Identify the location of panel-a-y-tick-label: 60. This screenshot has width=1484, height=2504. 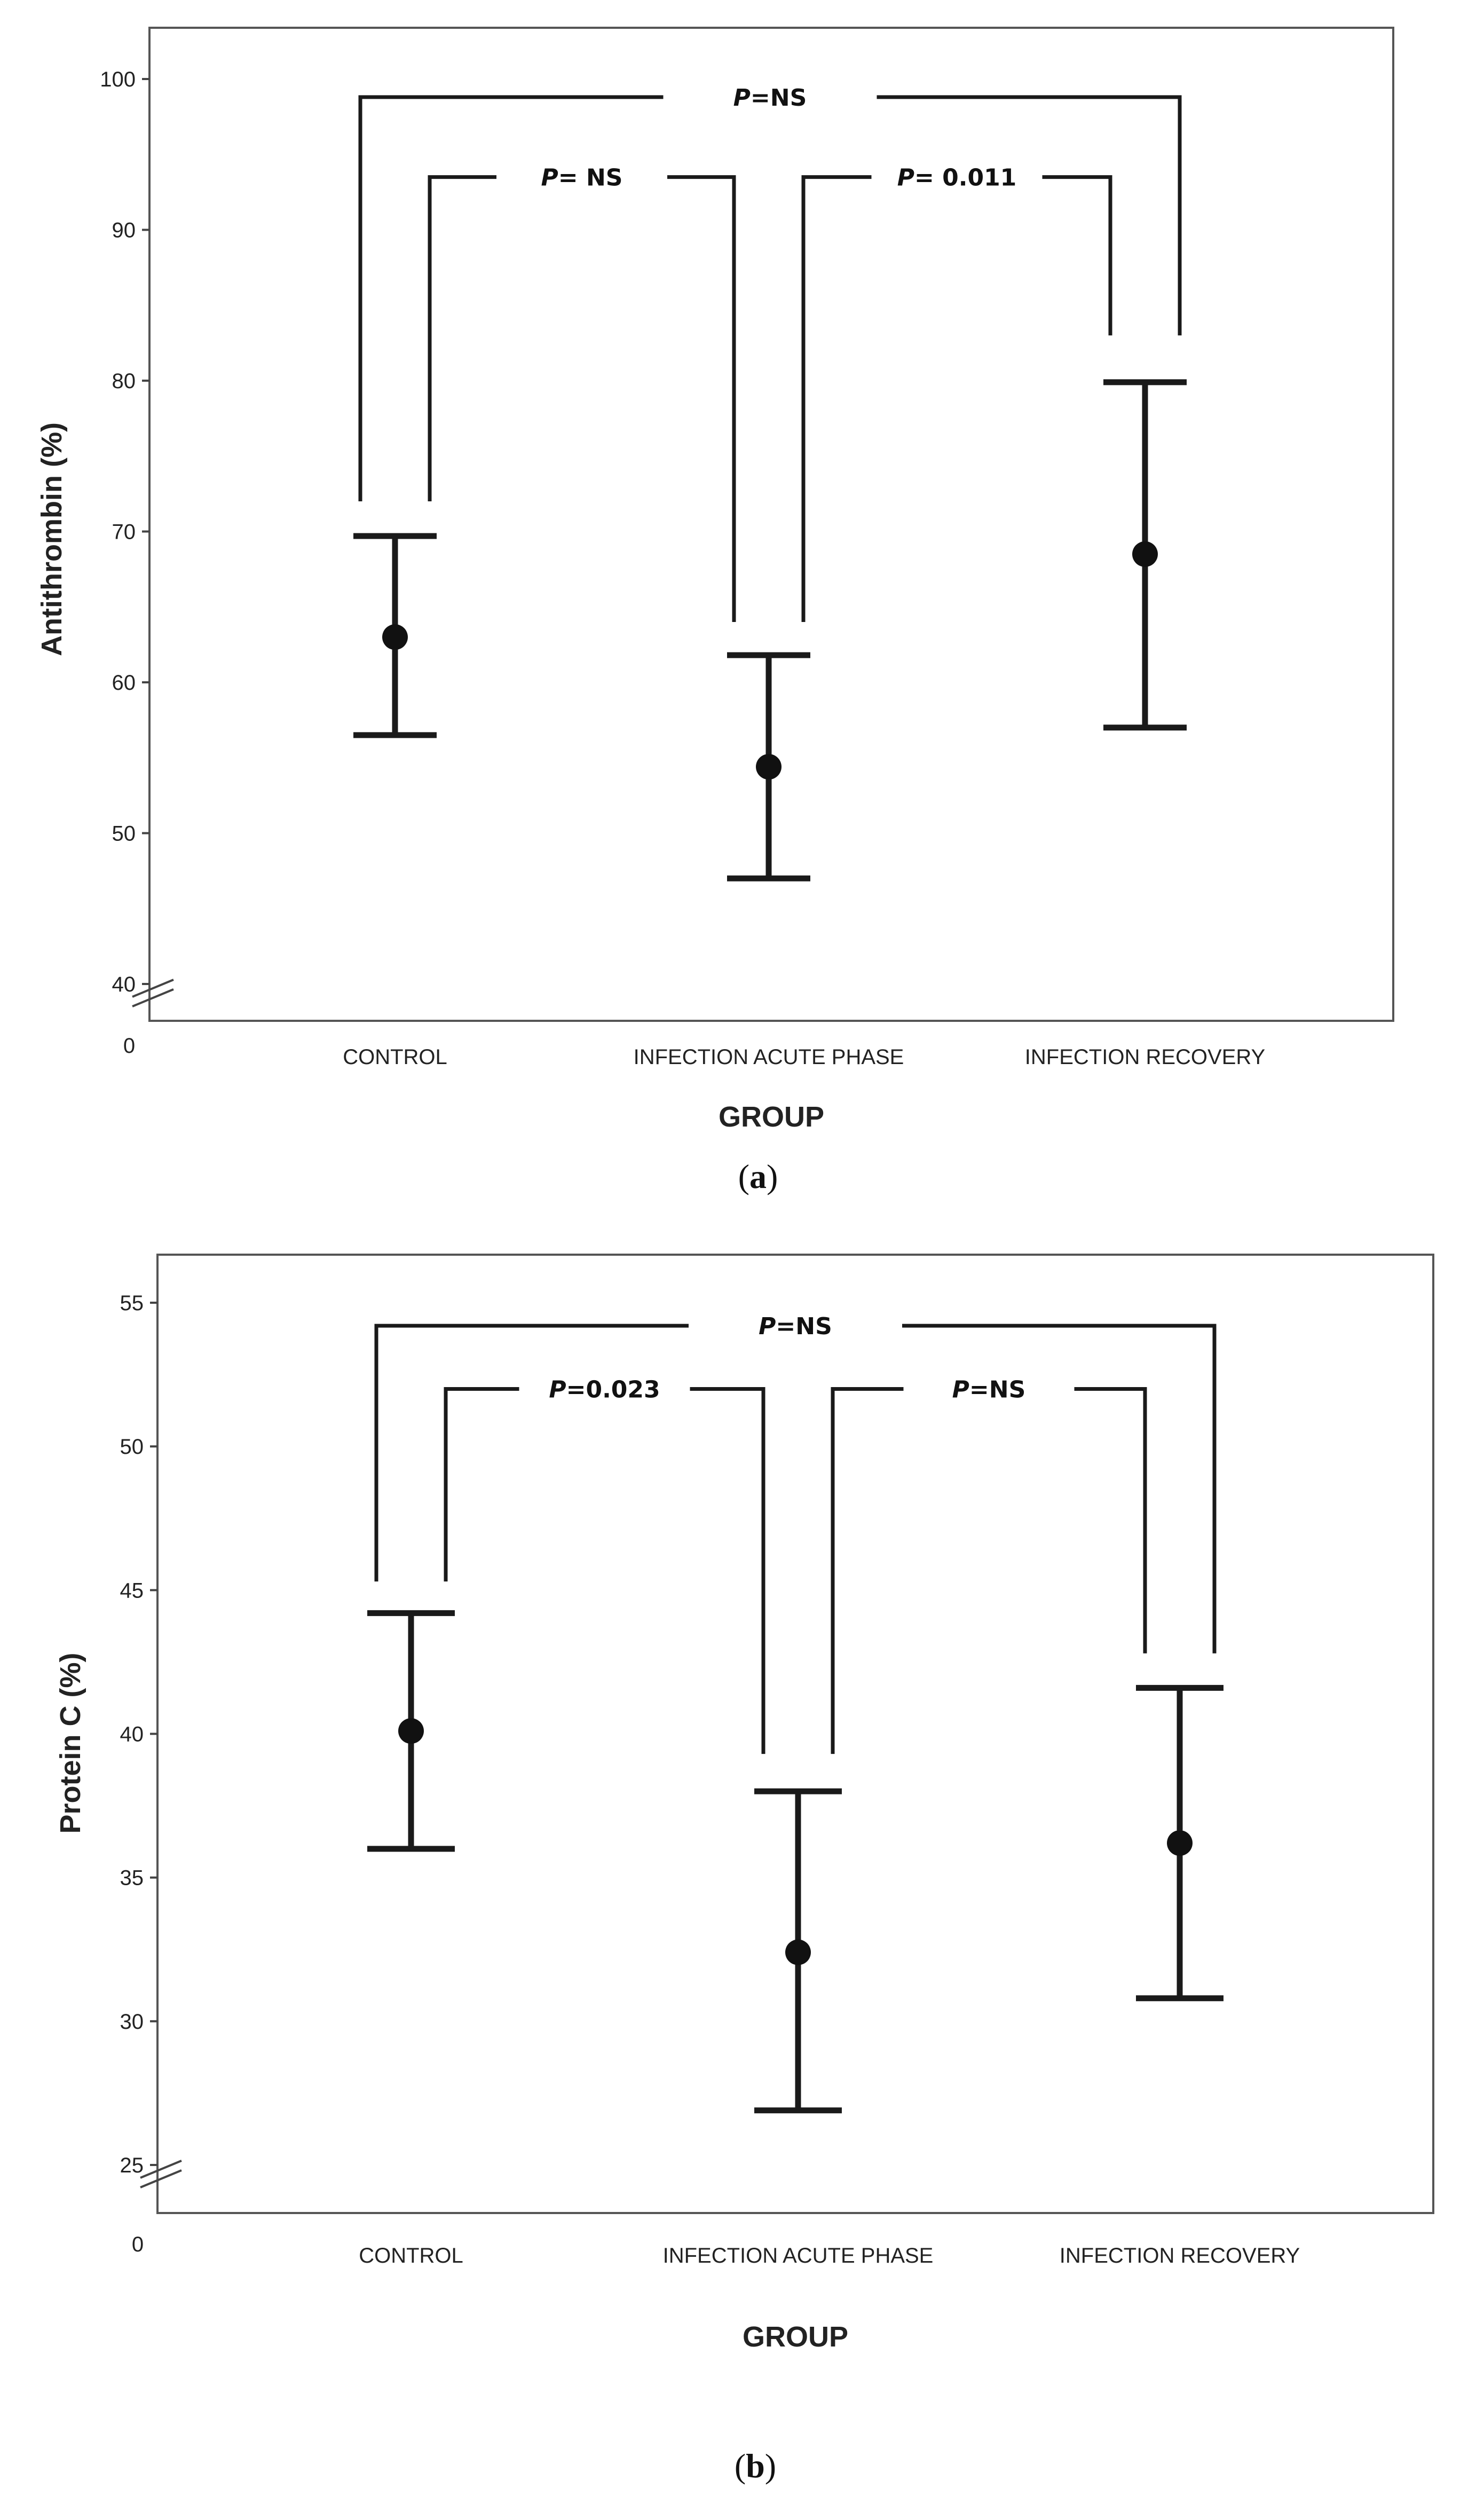
(124, 683).